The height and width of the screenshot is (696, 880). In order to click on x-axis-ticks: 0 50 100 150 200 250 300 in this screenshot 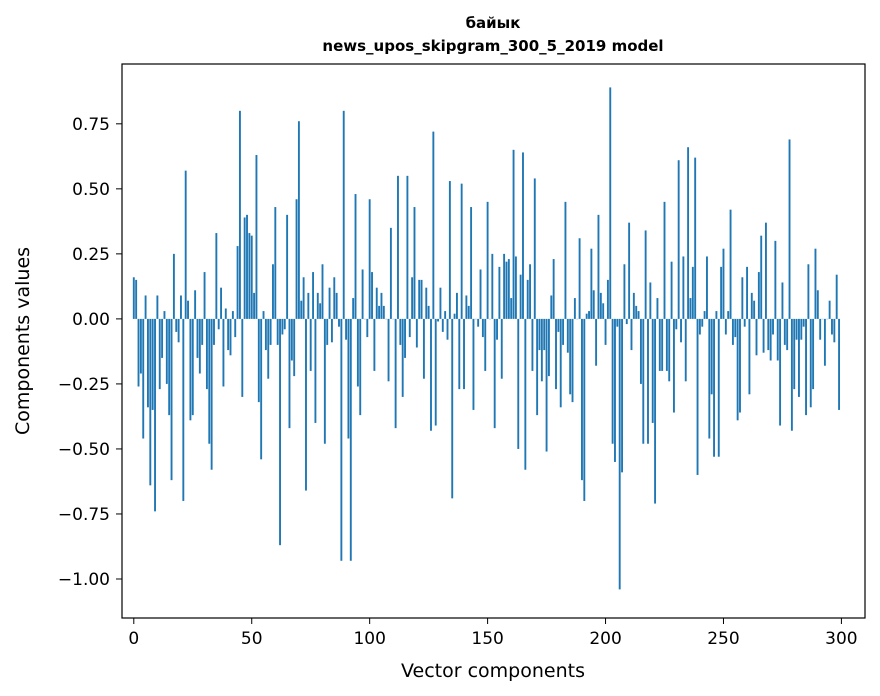, I will do `click(493, 633)`.